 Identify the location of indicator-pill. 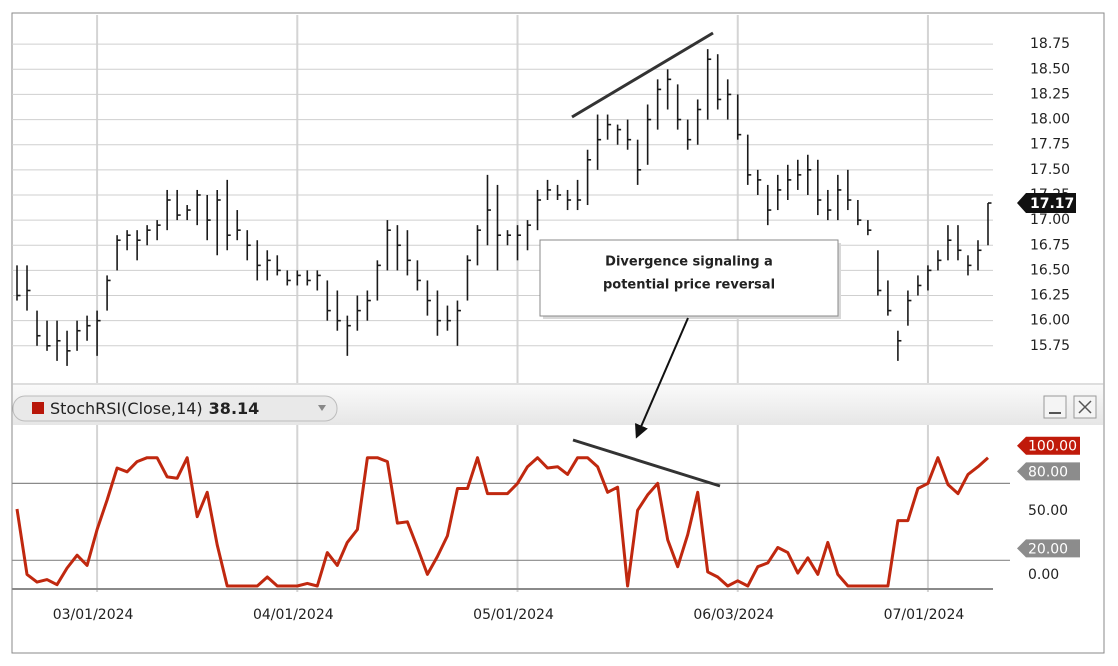
(175, 408).